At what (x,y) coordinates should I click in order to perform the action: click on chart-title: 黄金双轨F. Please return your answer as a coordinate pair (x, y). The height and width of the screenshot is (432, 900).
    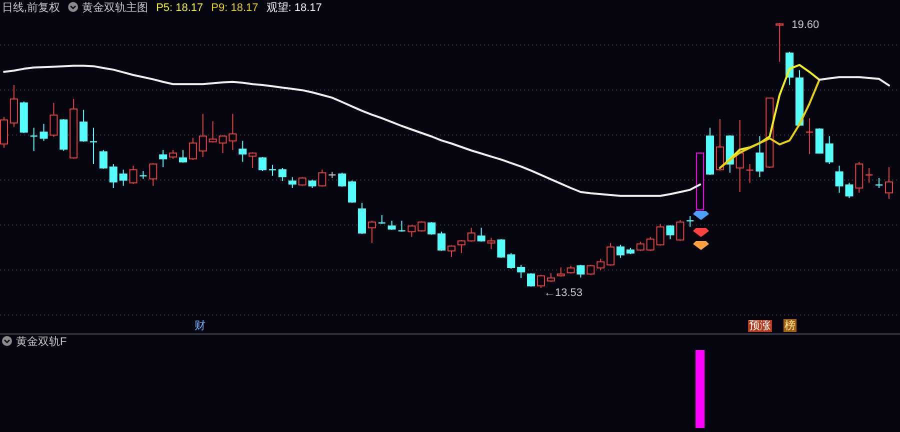
    Looking at the image, I should click on (41, 341).